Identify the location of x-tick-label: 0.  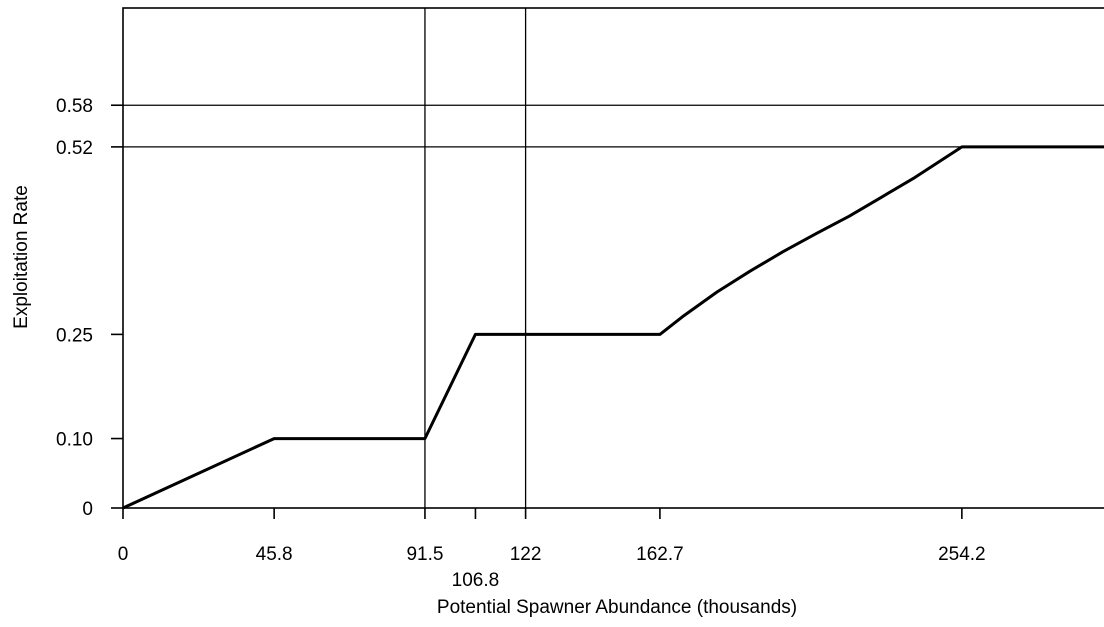
(123, 554).